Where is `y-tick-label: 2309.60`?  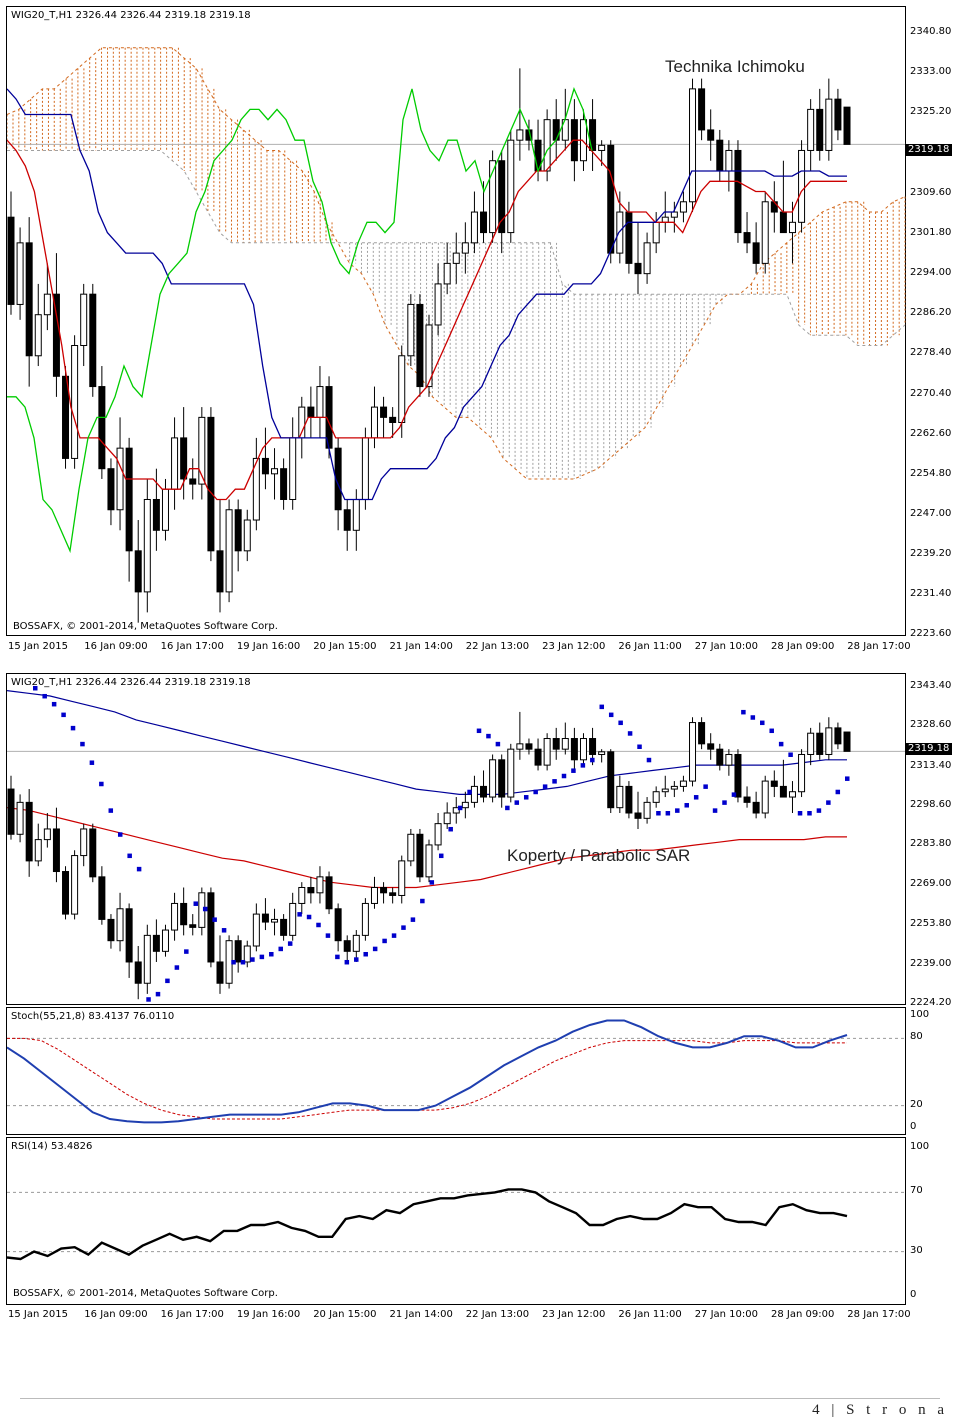 y-tick-label: 2309.60 is located at coordinates (931, 192).